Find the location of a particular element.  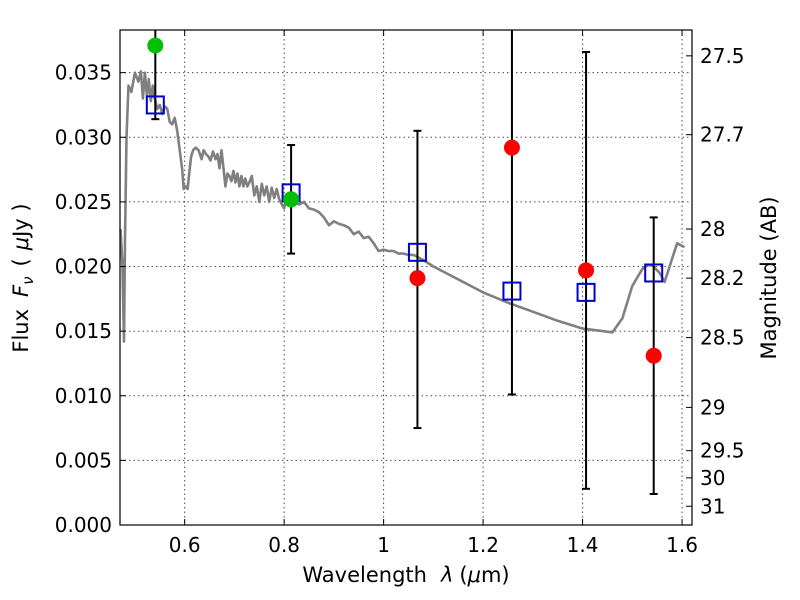

y2-tick-label: 30 is located at coordinates (712, 478).